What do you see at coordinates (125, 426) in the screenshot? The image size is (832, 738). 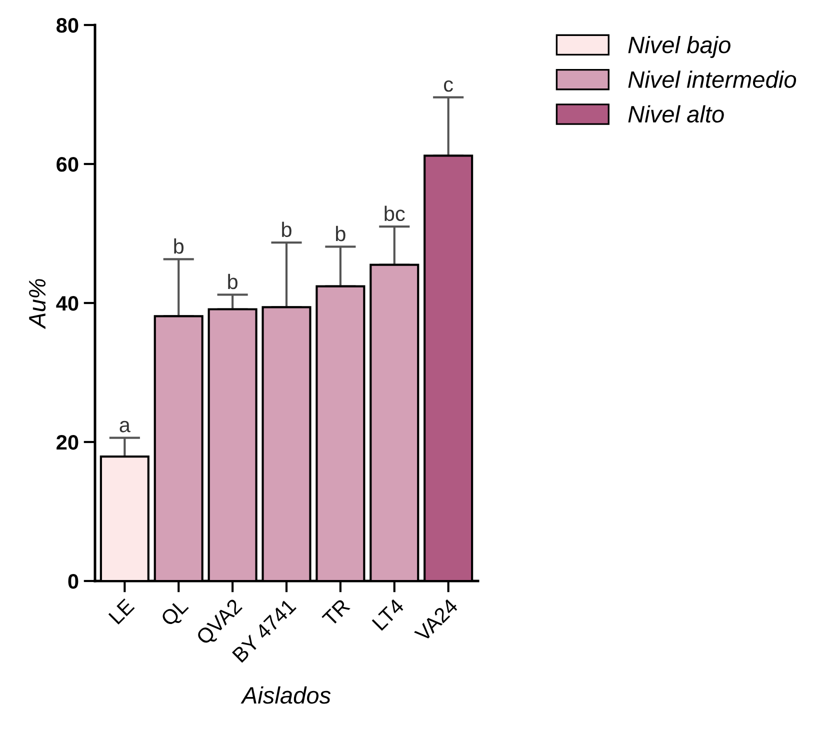 I see `annotation: a` at bounding box center [125, 426].